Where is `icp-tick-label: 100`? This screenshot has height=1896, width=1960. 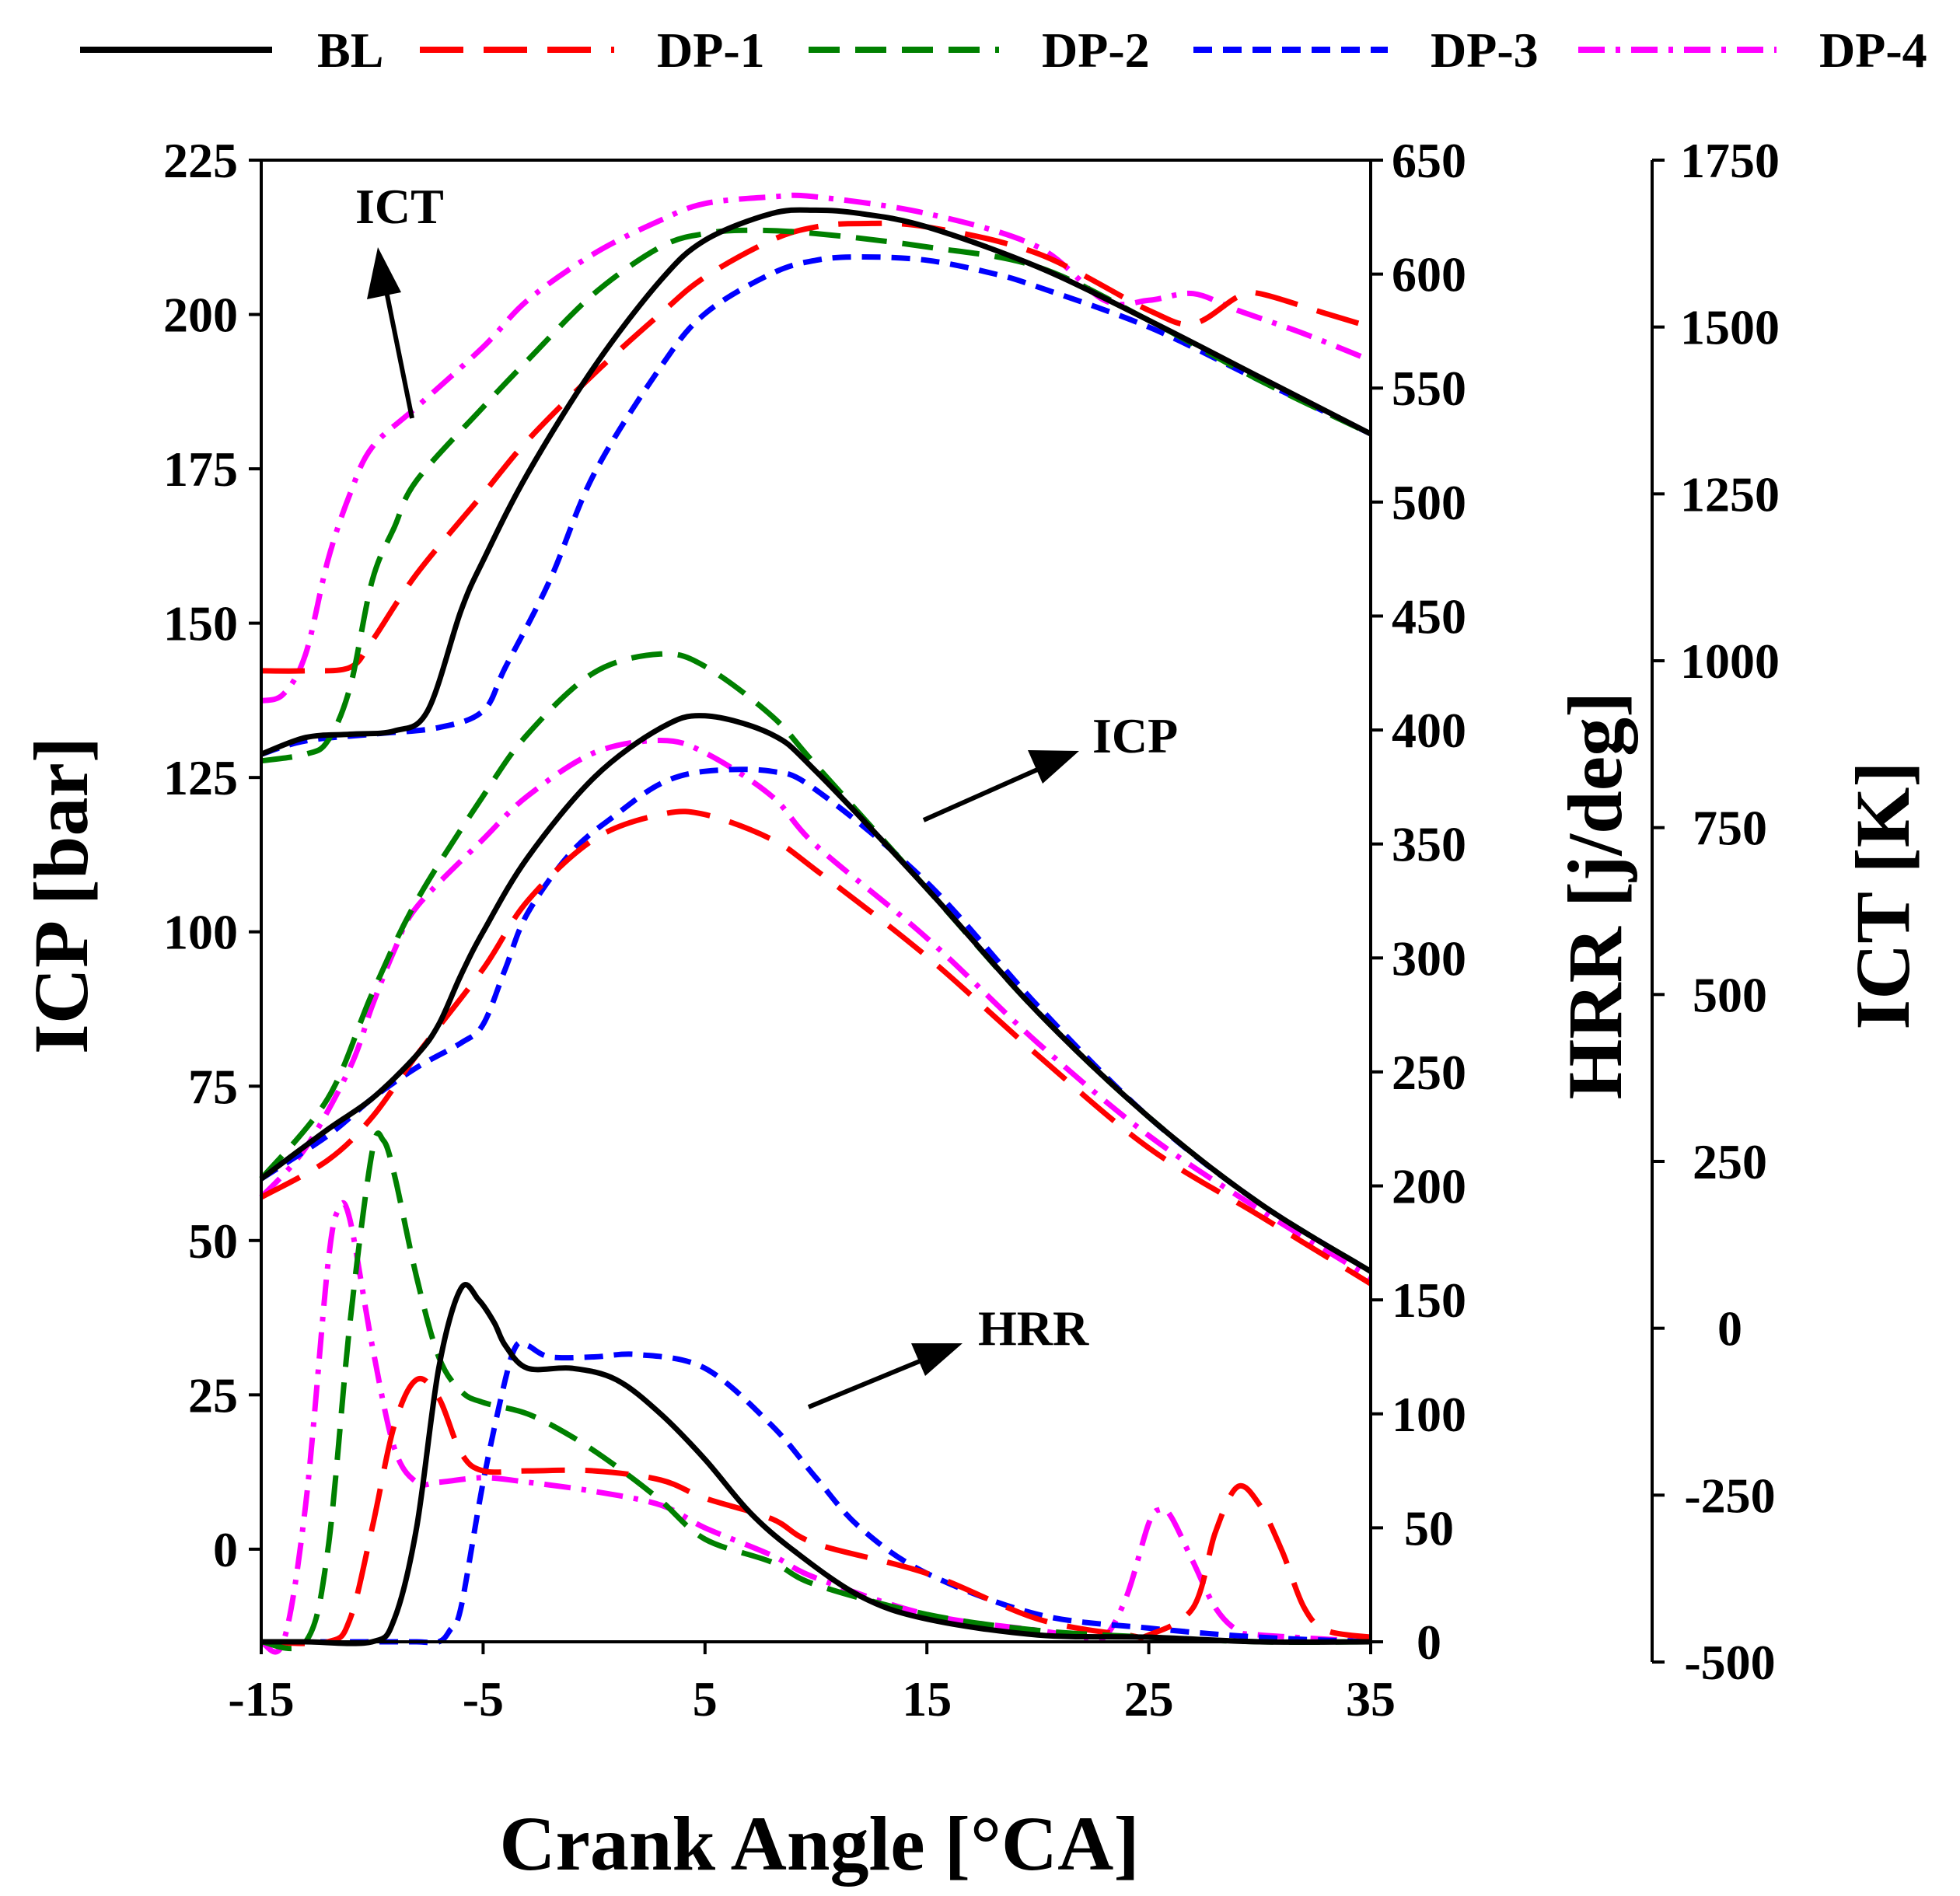
icp-tick-label: 100 is located at coordinates (200, 932).